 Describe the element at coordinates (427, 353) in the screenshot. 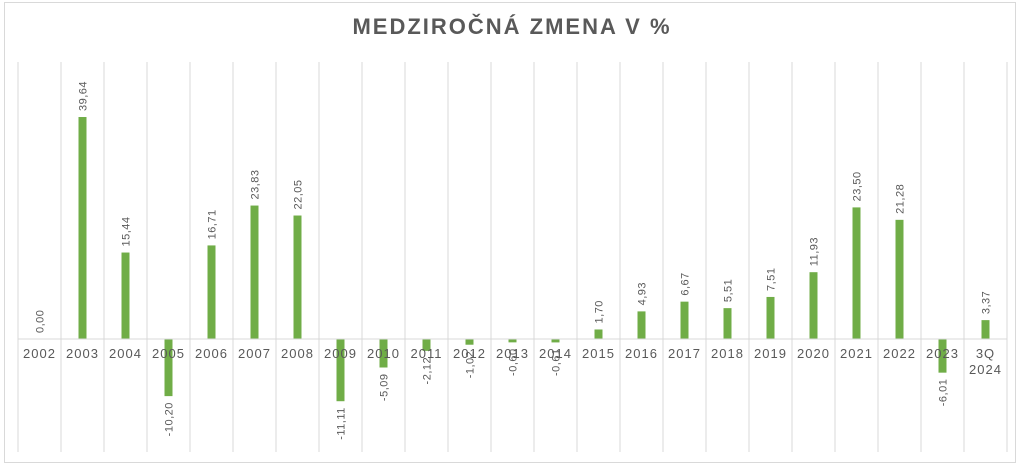

I see `x-tick-label: 2011` at that location.